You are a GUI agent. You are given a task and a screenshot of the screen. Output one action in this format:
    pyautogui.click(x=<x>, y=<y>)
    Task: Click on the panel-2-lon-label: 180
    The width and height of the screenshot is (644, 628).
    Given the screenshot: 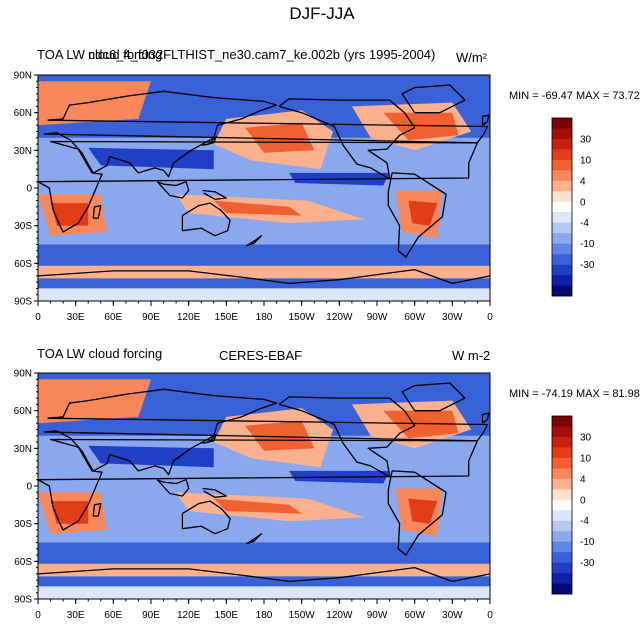 What is the action you would take?
    pyautogui.click(x=264, y=615)
    